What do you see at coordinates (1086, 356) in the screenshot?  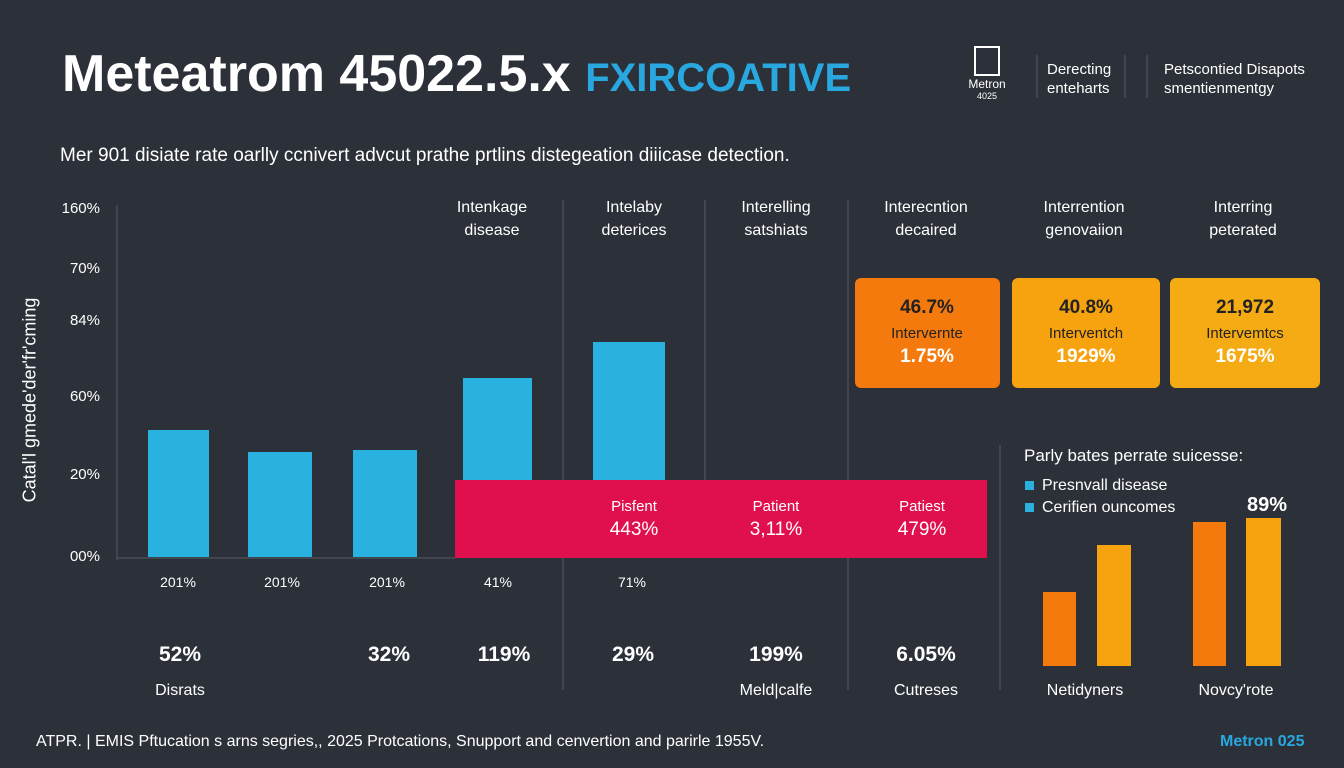 I see `card-value: 1929%` at bounding box center [1086, 356].